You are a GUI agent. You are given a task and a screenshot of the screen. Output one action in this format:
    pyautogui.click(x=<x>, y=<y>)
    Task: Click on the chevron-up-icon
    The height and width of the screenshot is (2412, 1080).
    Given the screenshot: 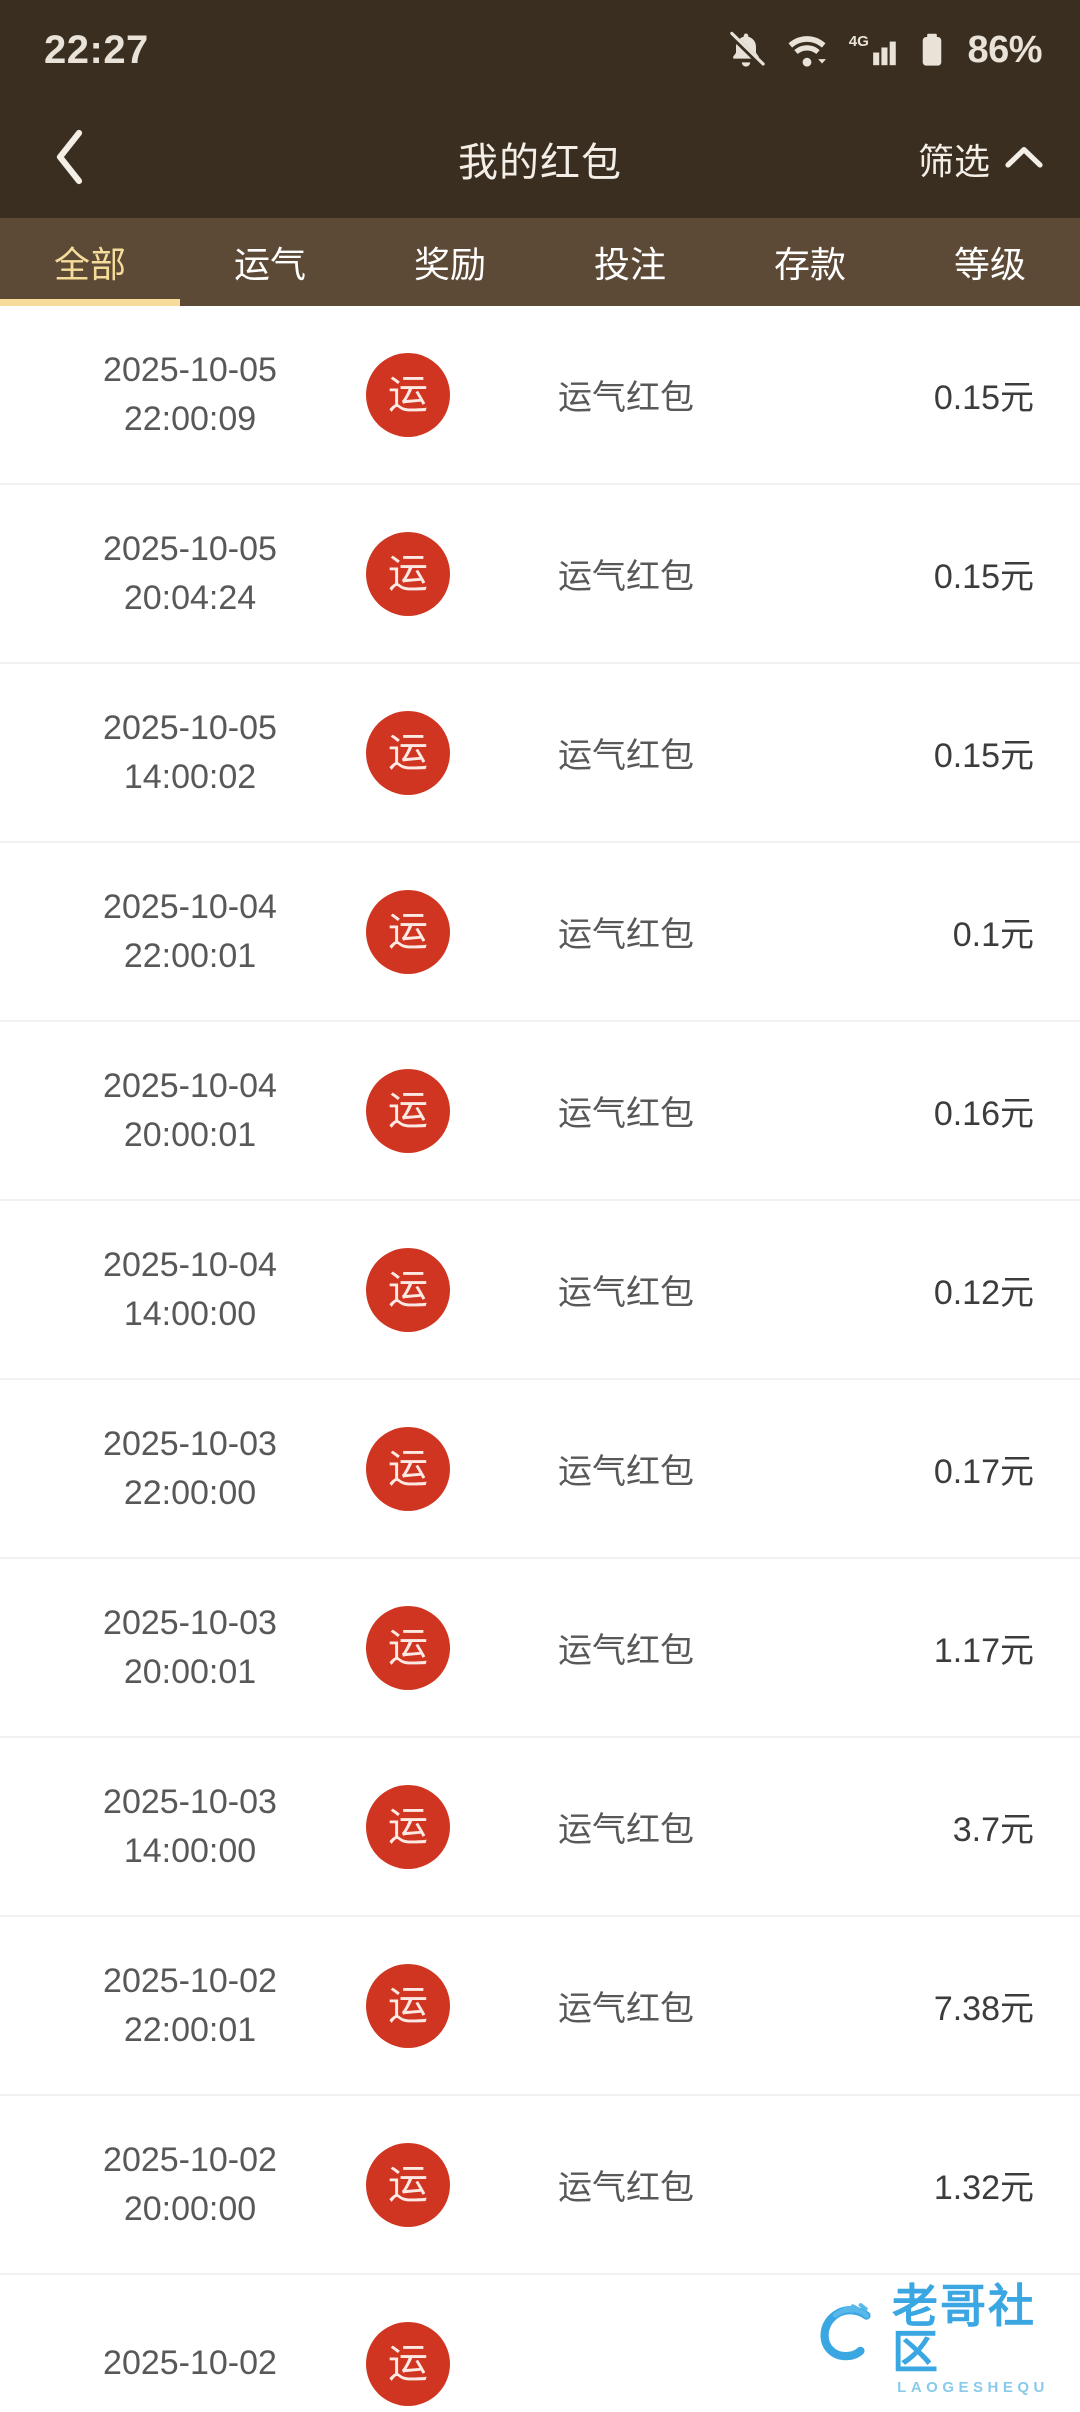 What is the action you would take?
    pyautogui.click(x=1024, y=159)
    